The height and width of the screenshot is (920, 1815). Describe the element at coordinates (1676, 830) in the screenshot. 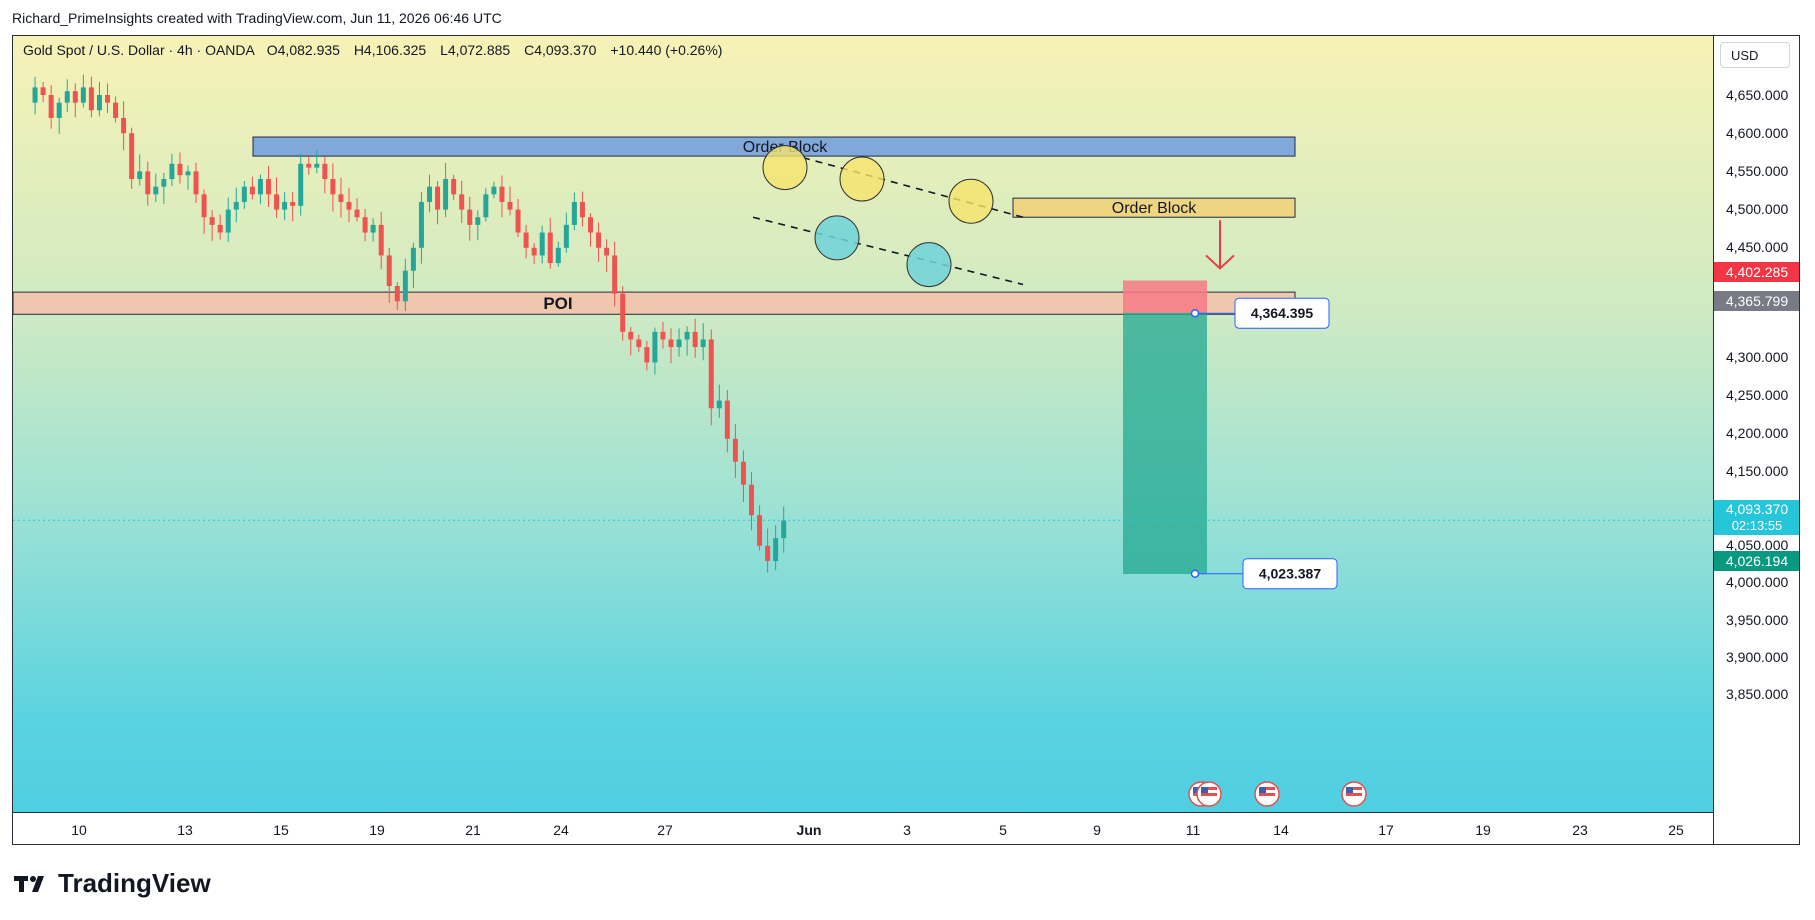

I see `time-tick: 25` at that location.